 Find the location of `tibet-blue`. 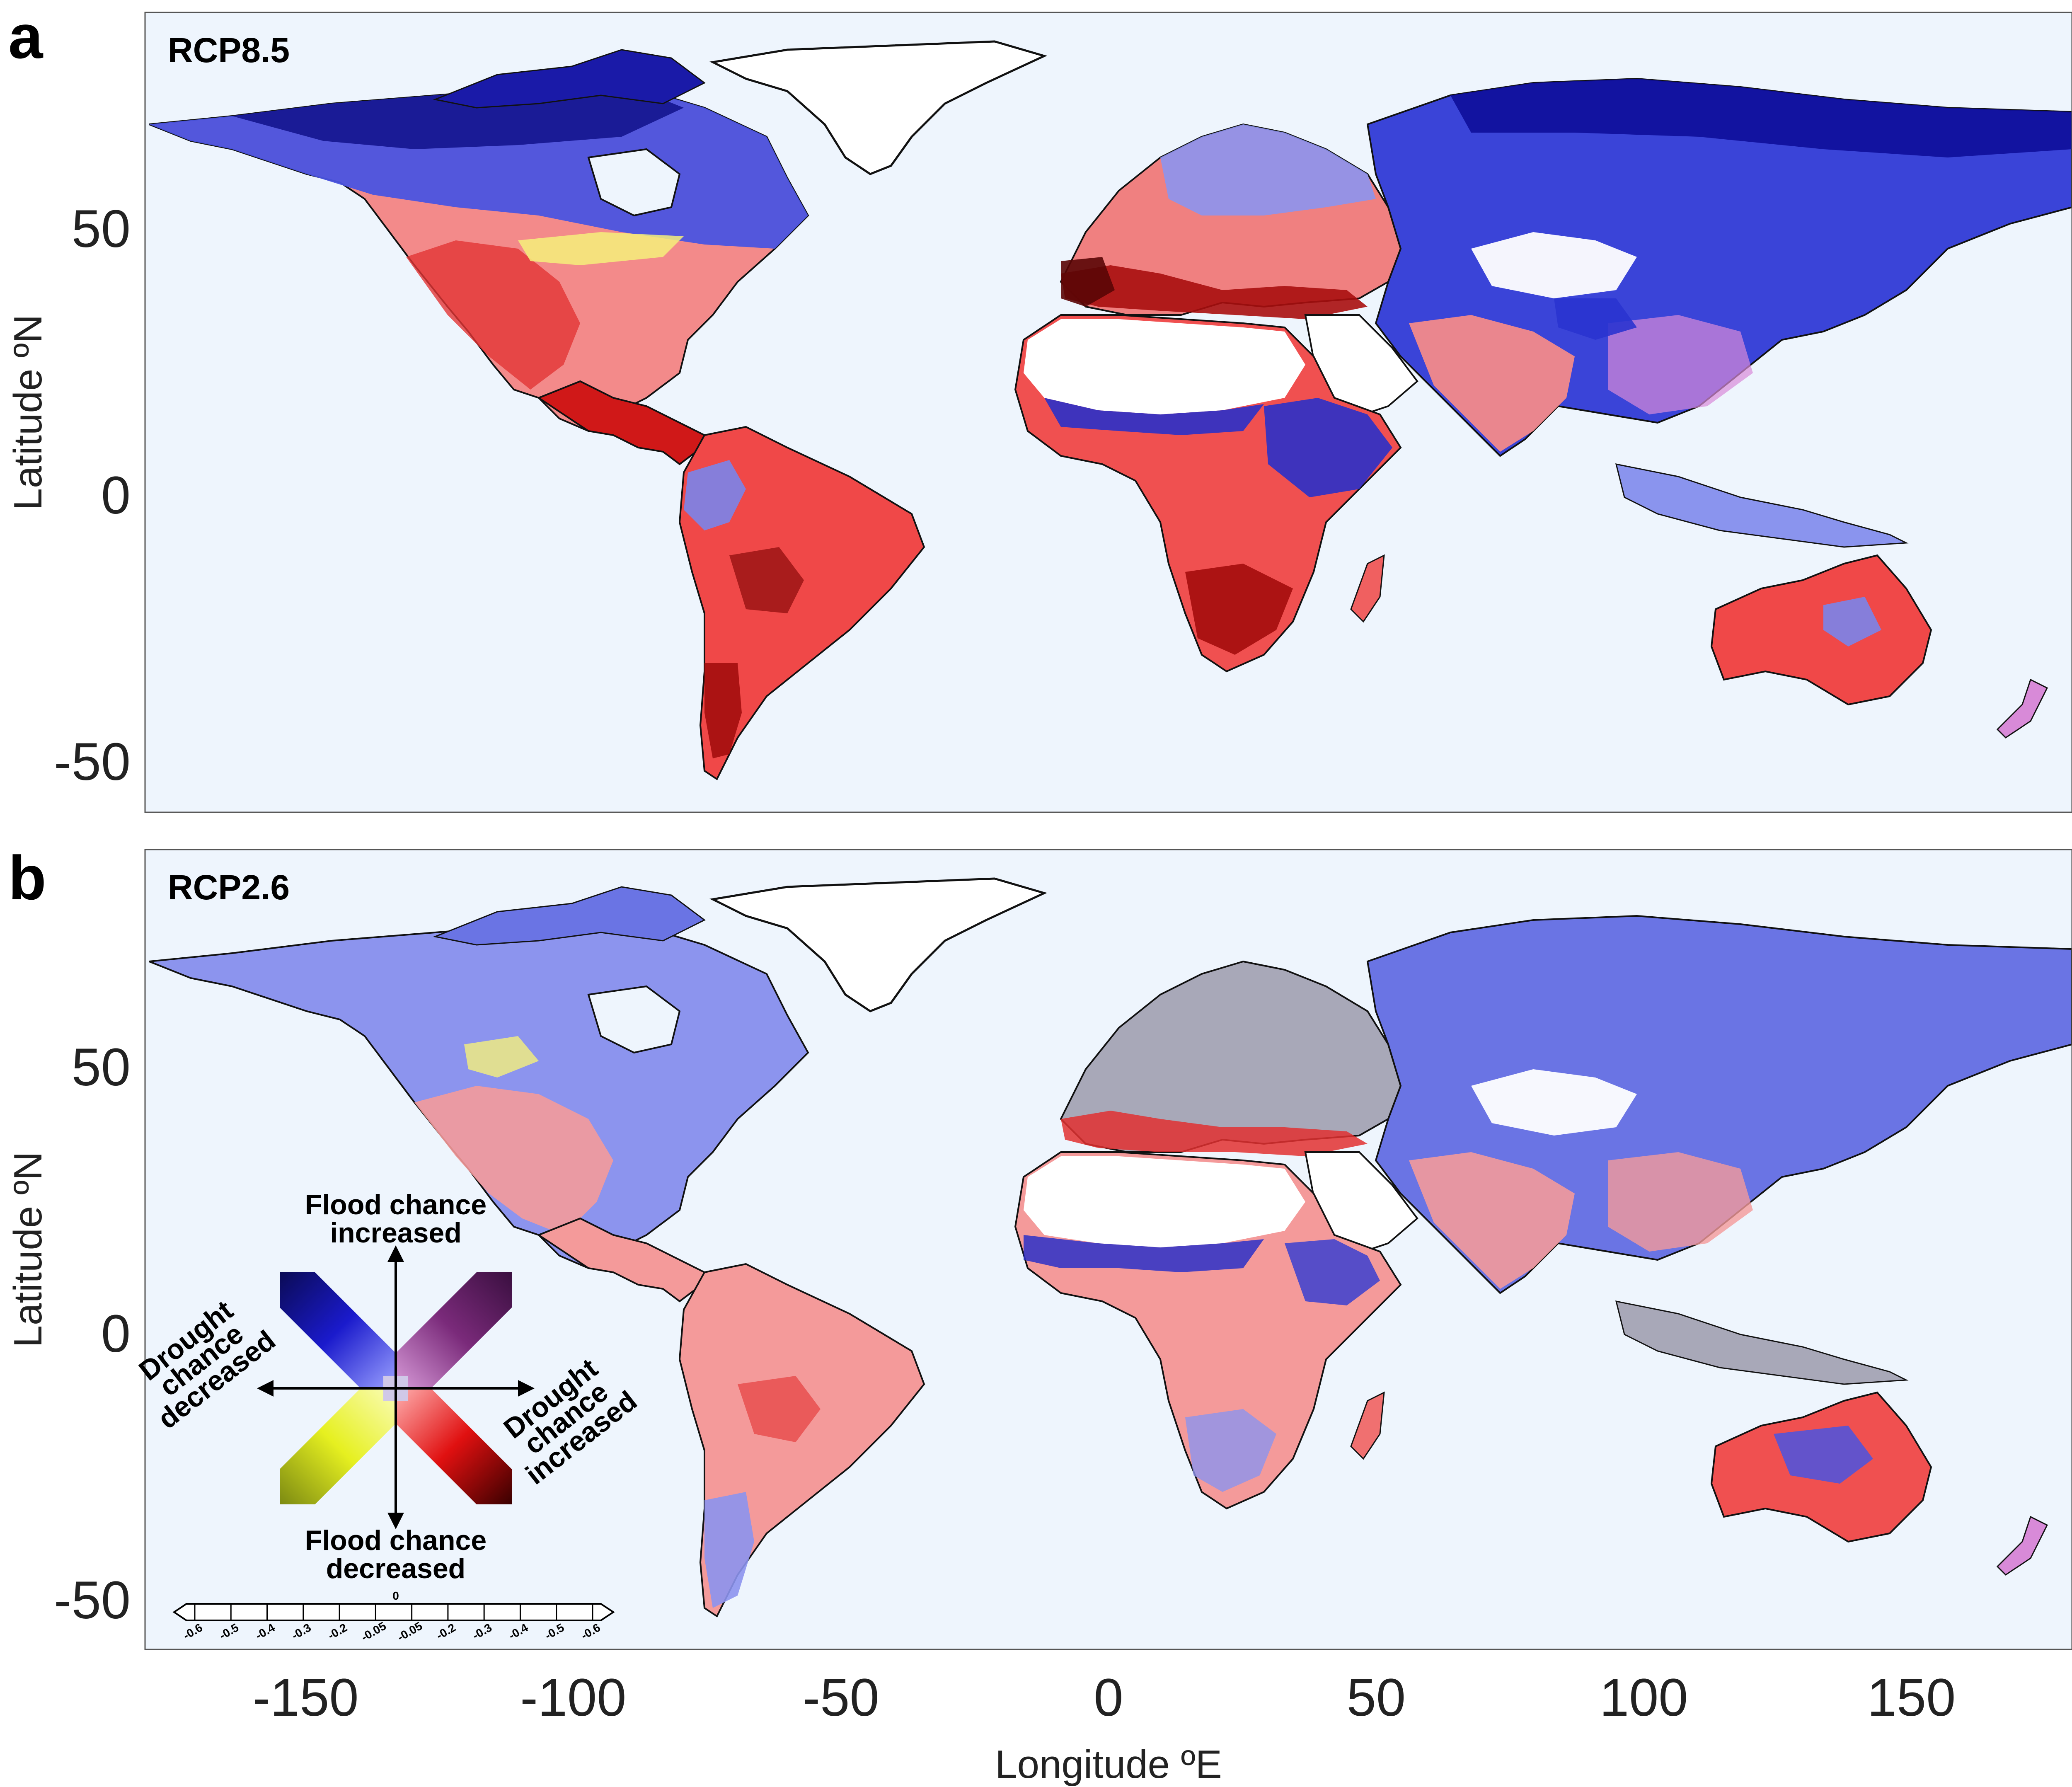

tibet-blue is located at coordinates (1595, 319).